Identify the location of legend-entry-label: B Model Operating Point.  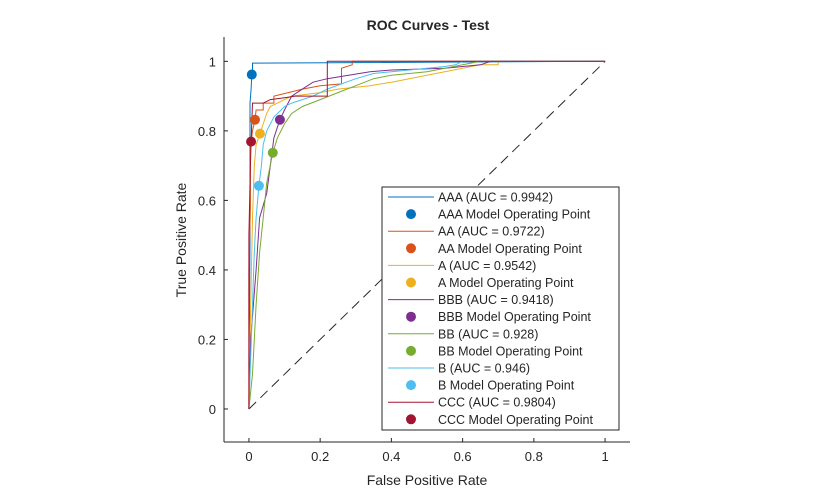
(506, 386).